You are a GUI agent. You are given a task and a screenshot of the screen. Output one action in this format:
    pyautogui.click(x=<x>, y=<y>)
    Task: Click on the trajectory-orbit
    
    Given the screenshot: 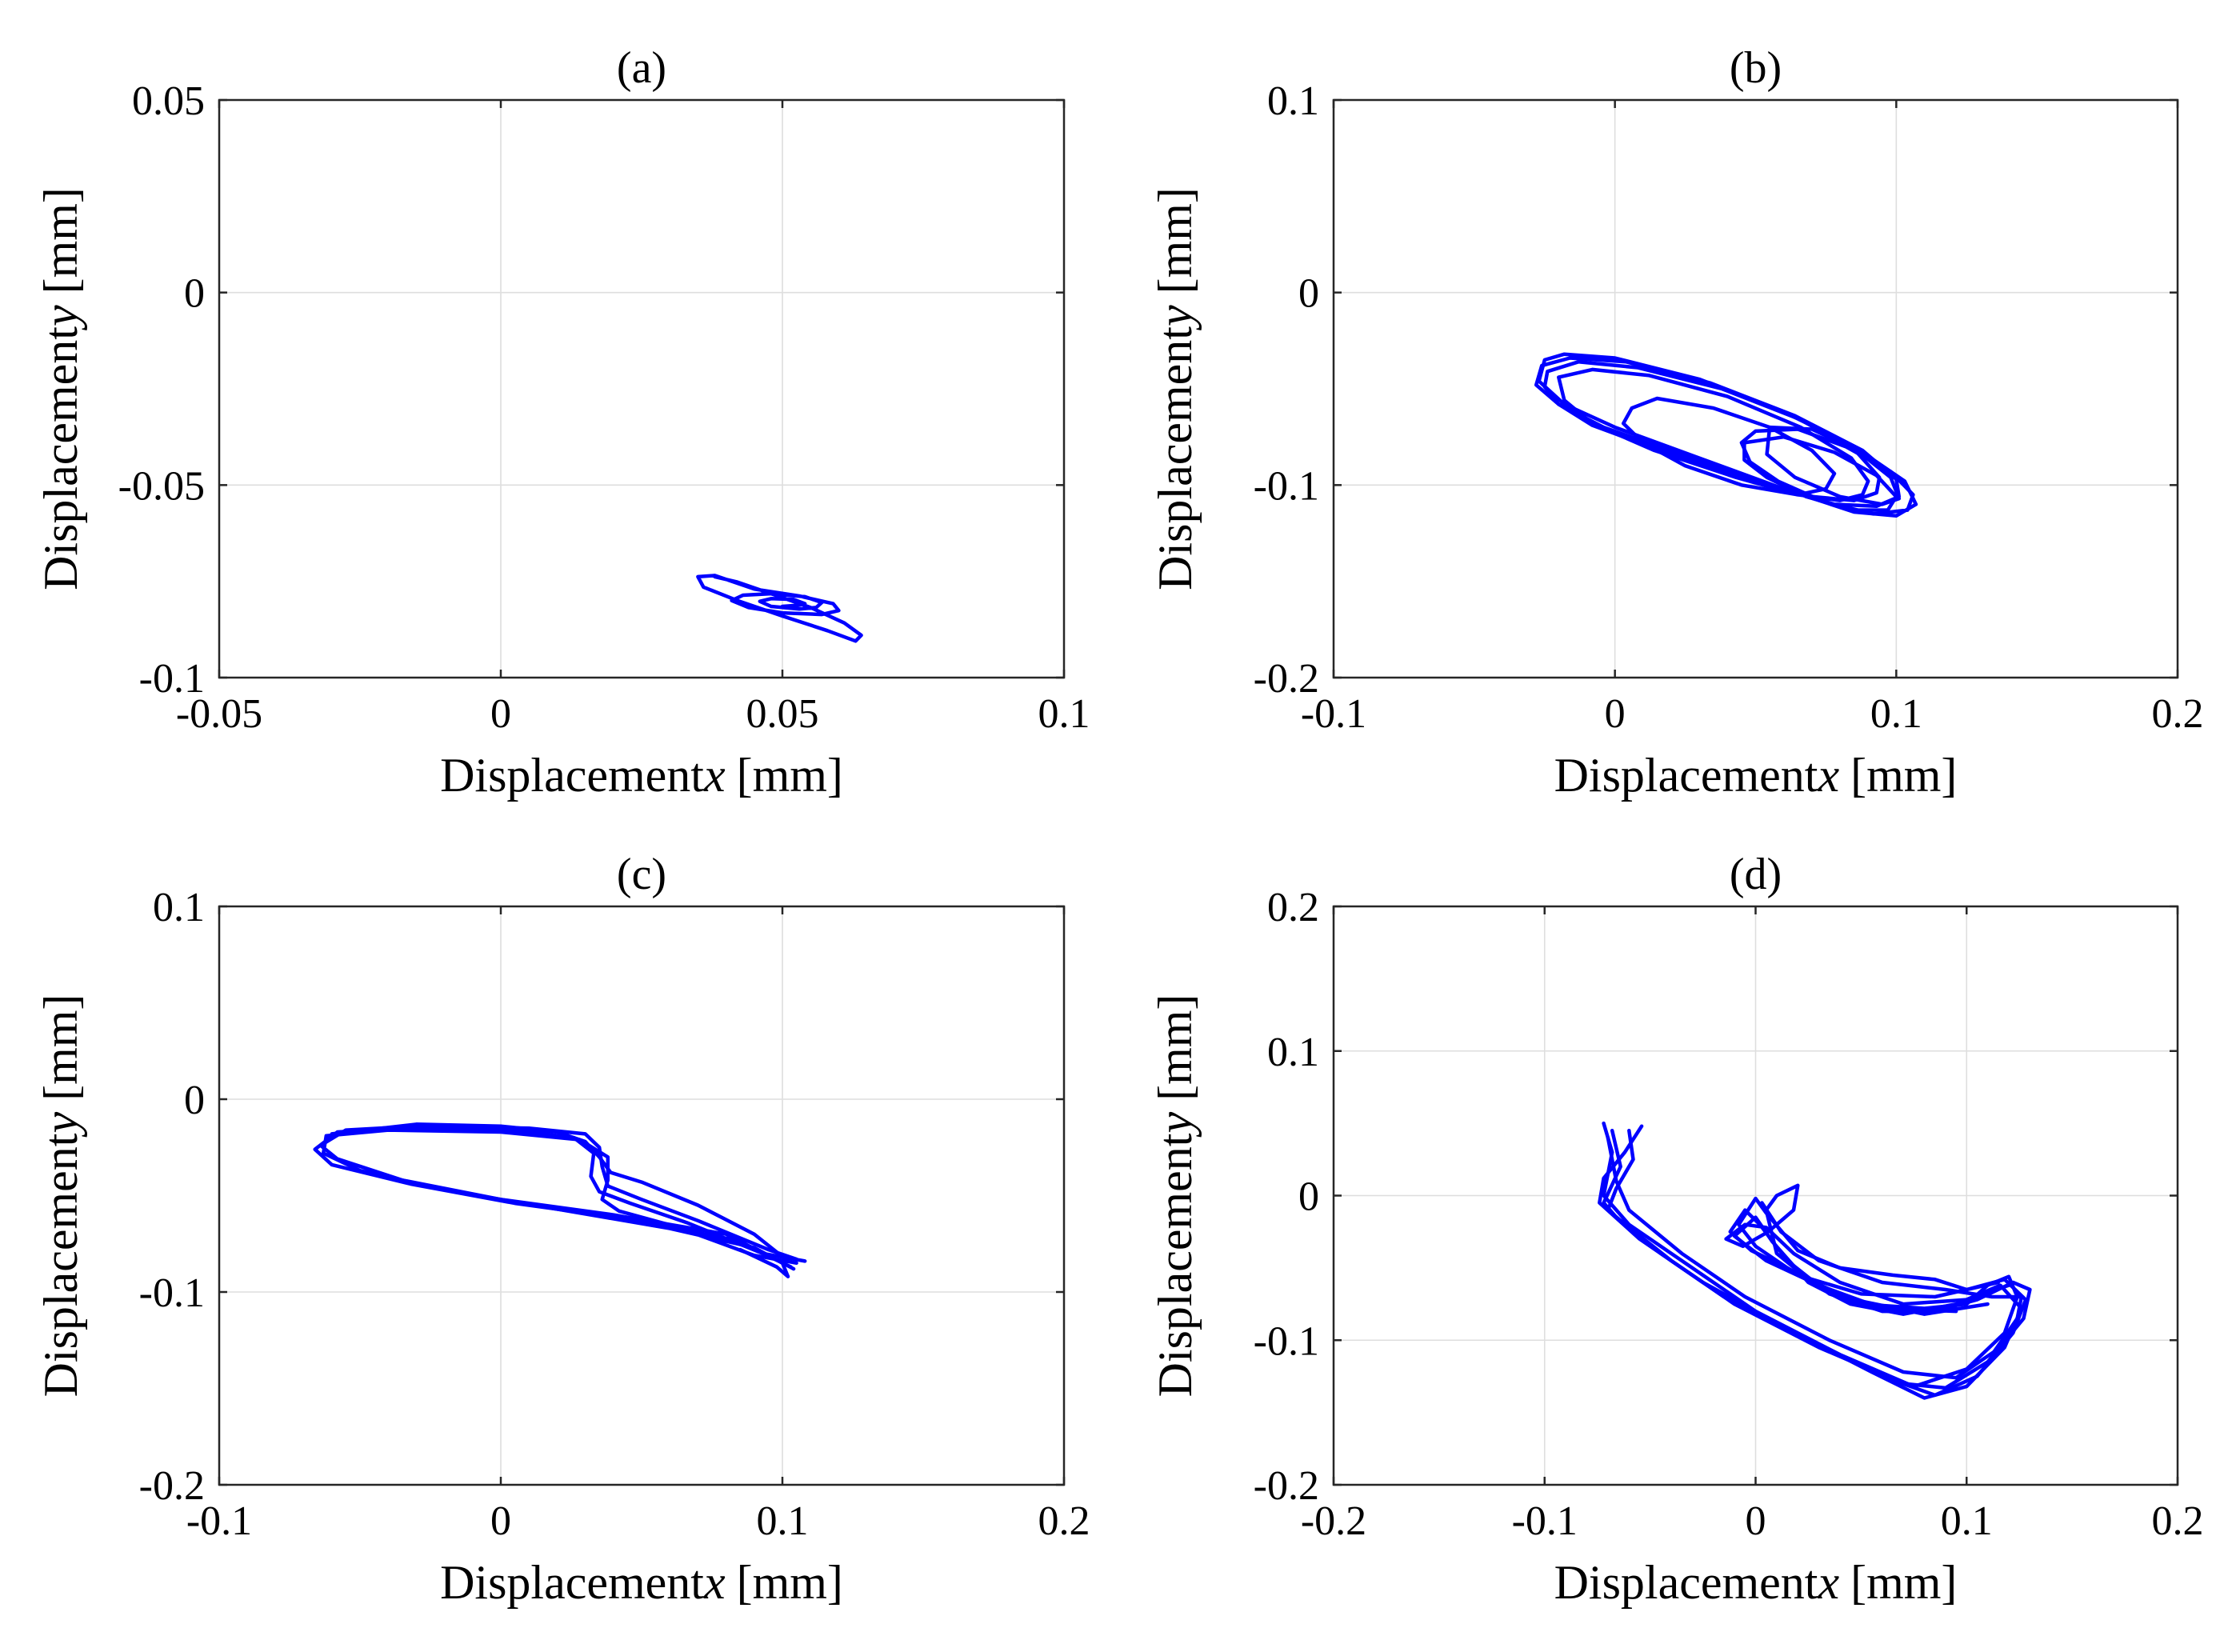 What is the action you would take?
    pyautogui.click(x=779, y=608)
    